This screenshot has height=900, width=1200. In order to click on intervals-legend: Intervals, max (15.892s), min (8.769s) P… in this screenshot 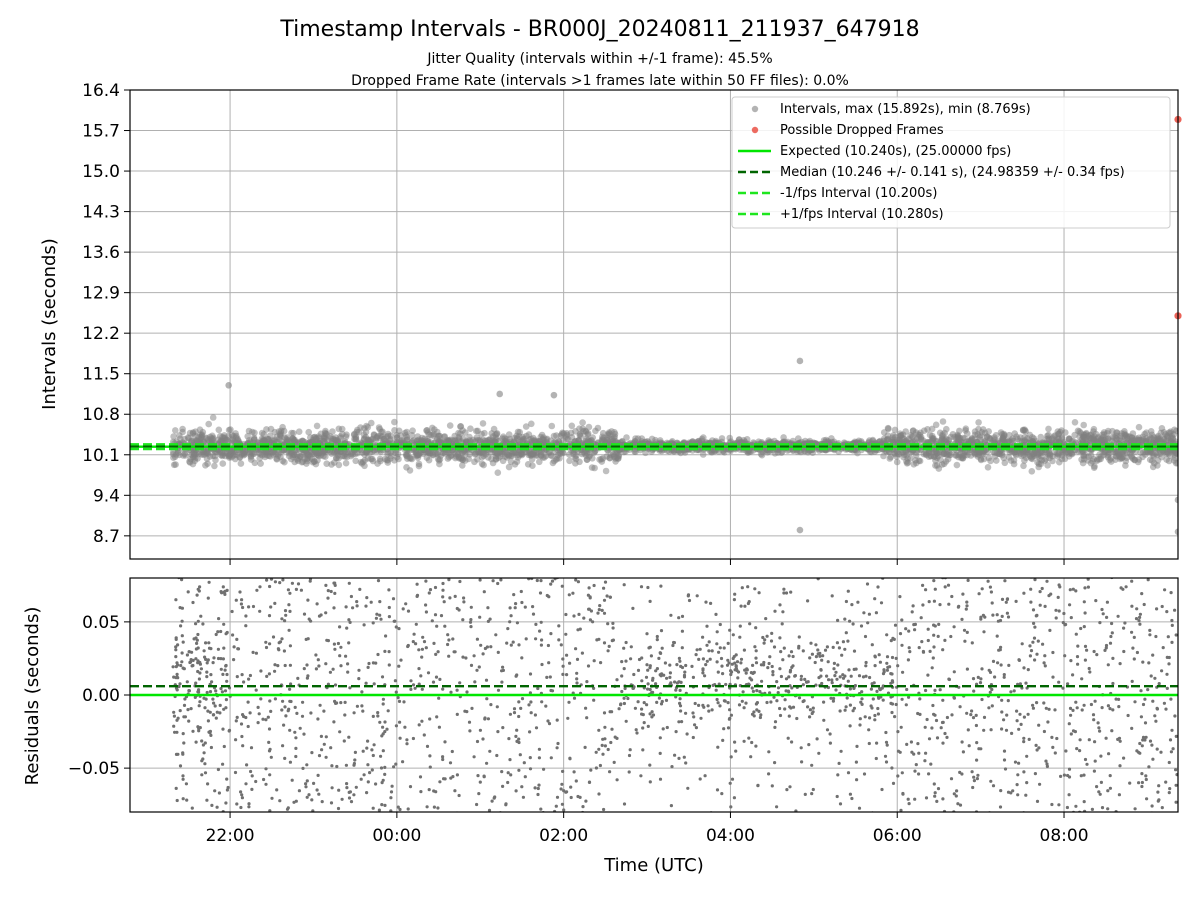, I will do `click(951, 162)`.